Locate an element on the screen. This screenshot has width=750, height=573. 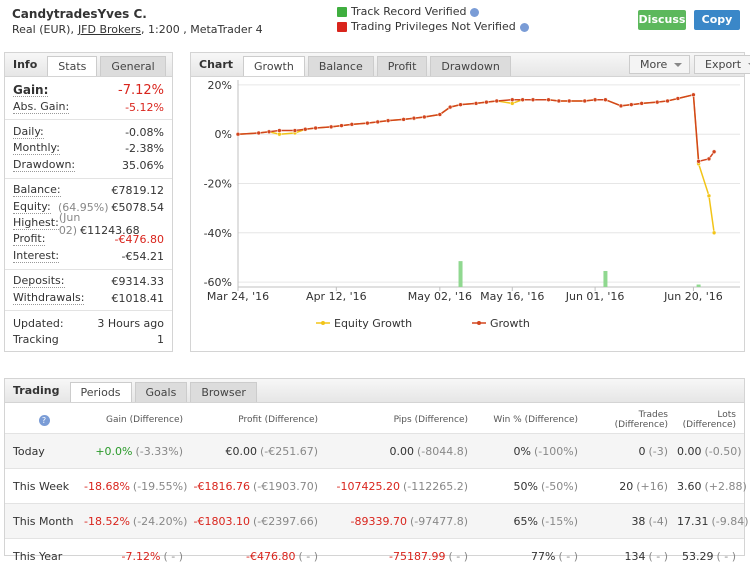
period-cell: 53.29( - ) is located at coordinates (710, 556).